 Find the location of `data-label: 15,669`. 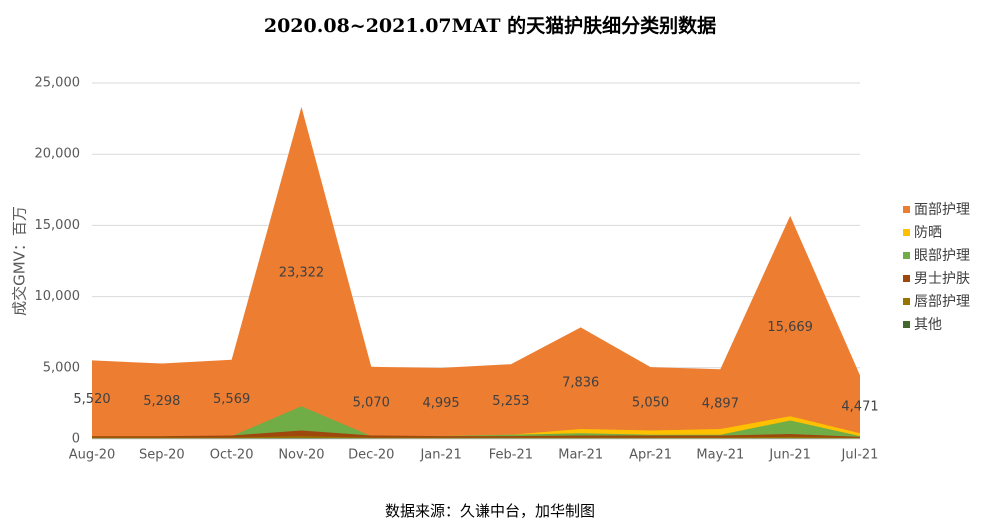

data-label: 15,669 is located at coordinates (790, 327).